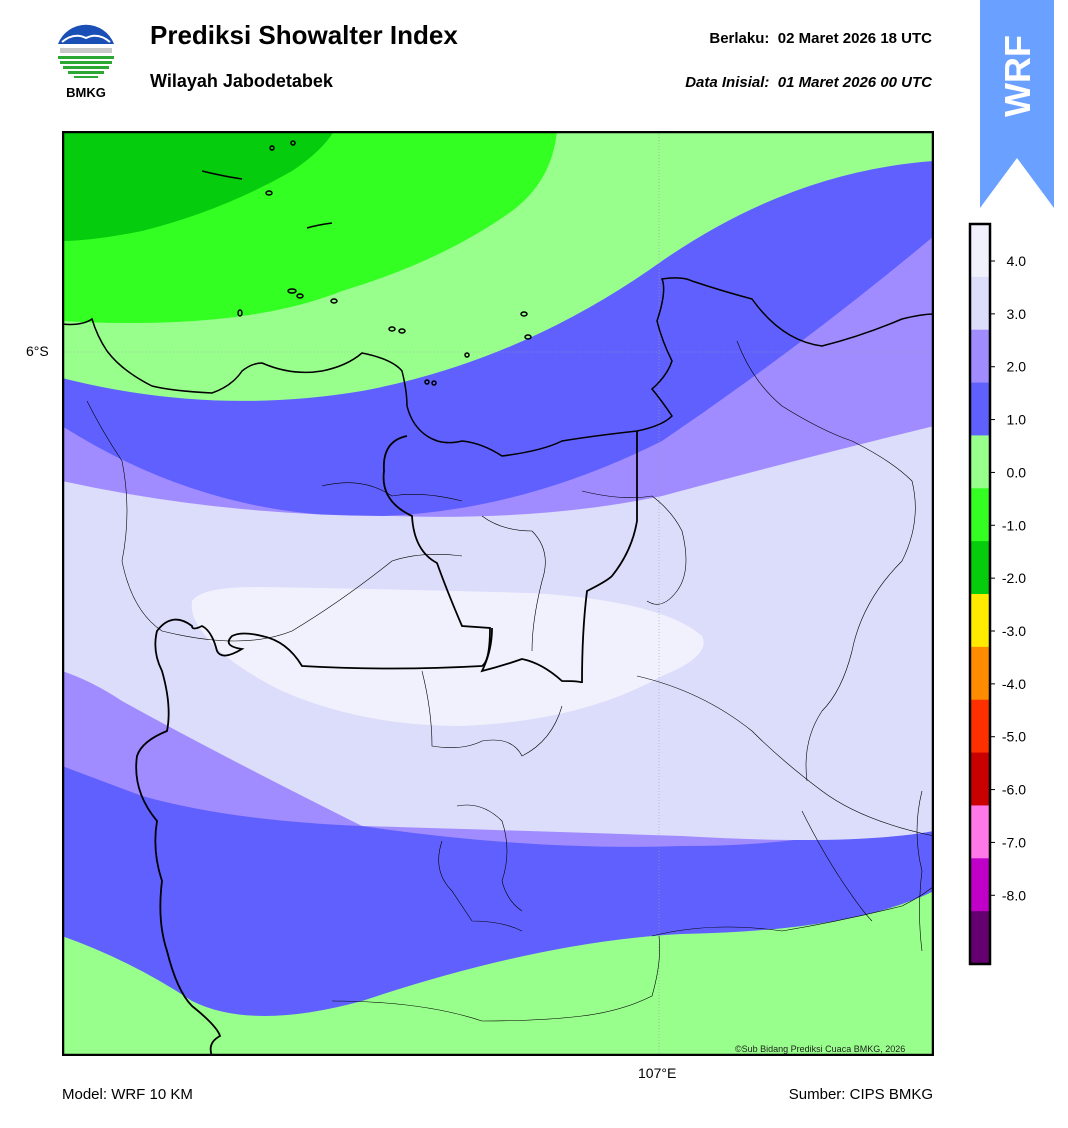  I want to click on valid-time: Berlaku: 02 Maret 2026 18 UTC, so click(820, 38).